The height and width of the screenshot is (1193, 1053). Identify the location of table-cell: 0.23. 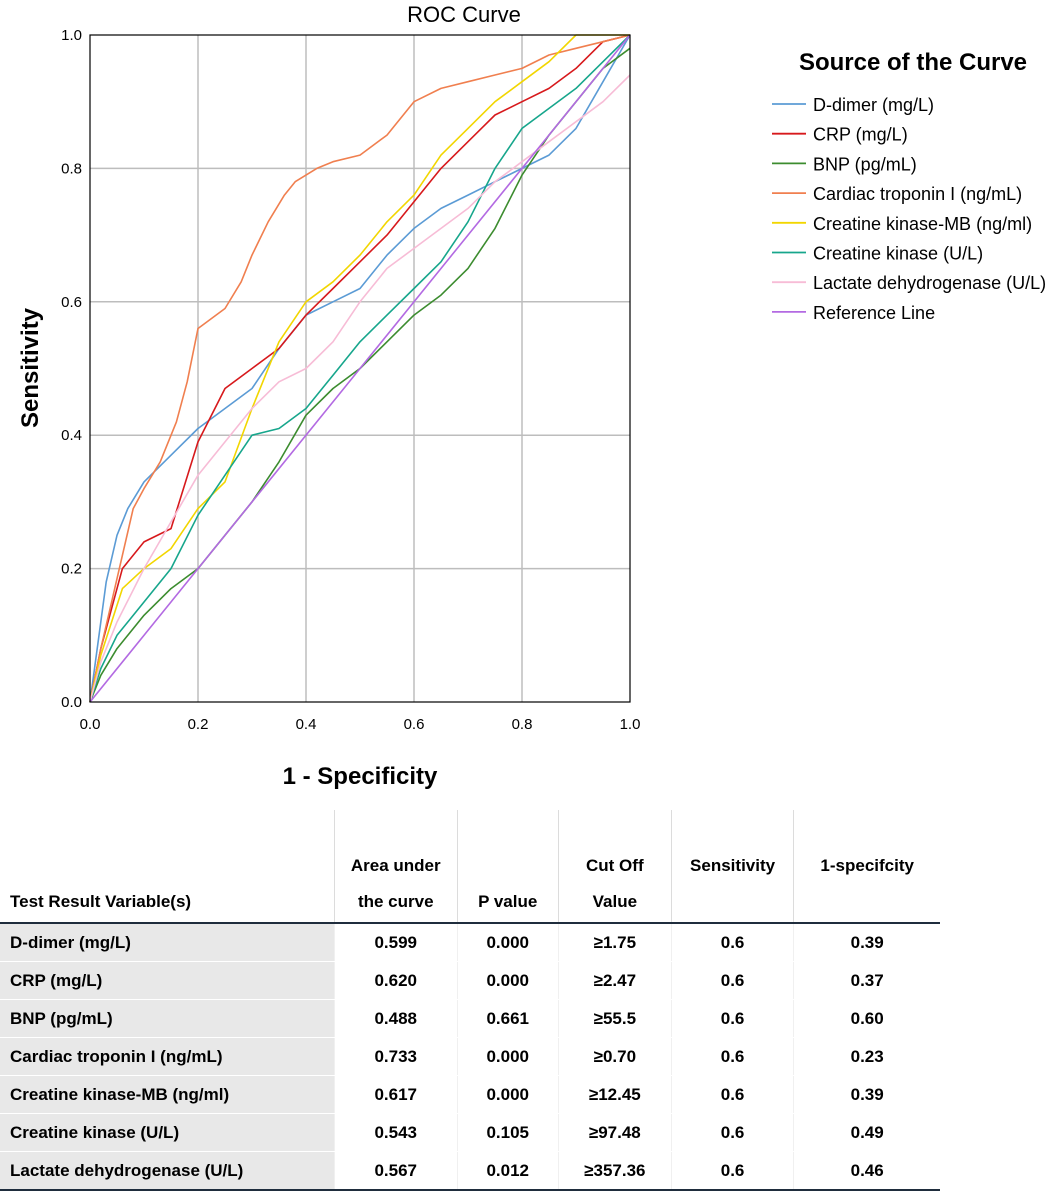
(866, 1056).